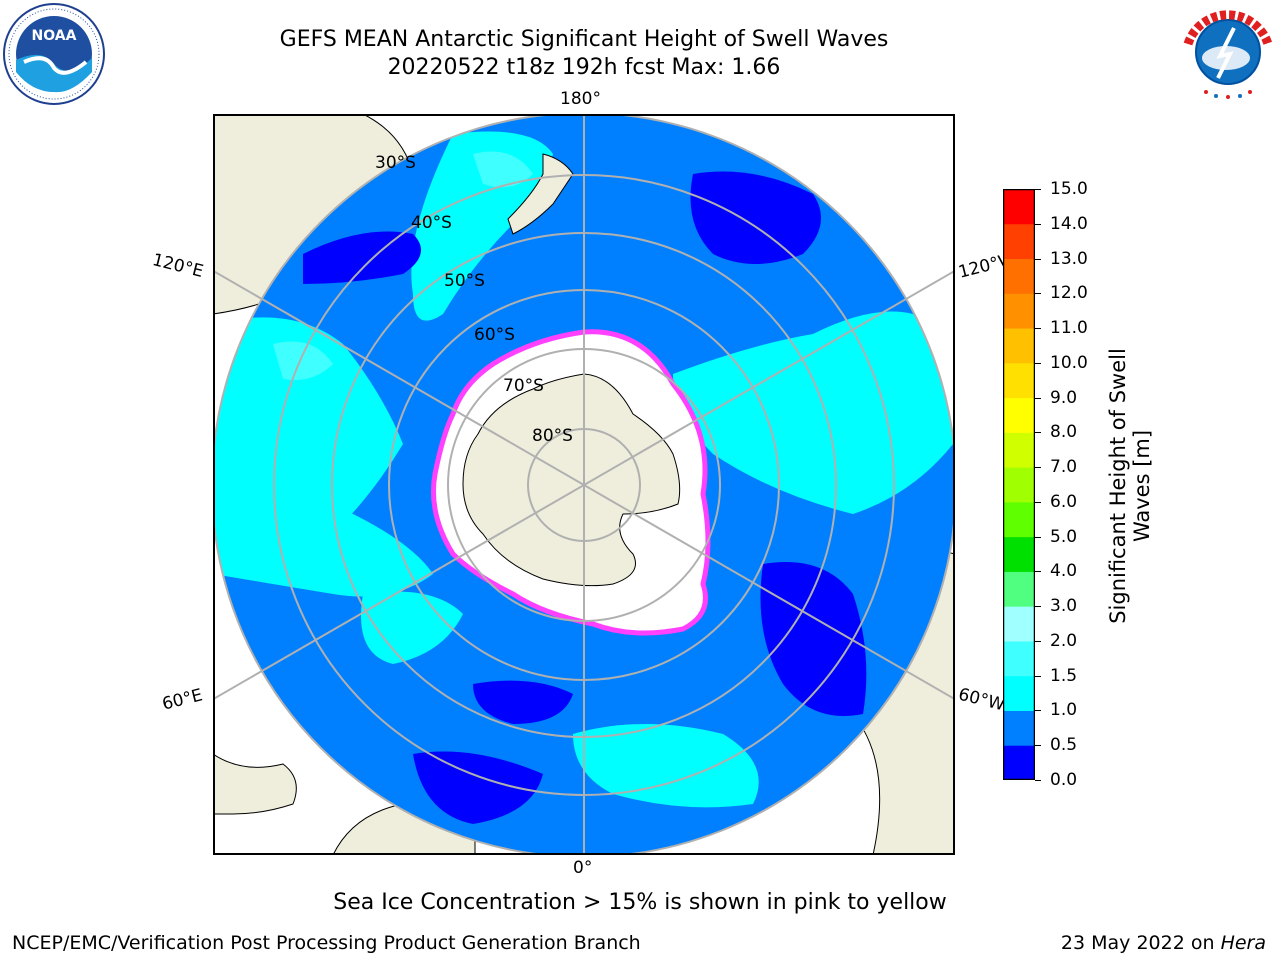 This screenshot has width=1280, height=960. Describe the element at coordinates (1069, 328) in the screenshot. I see `colorbar-tick-label: 11.0` at that location.